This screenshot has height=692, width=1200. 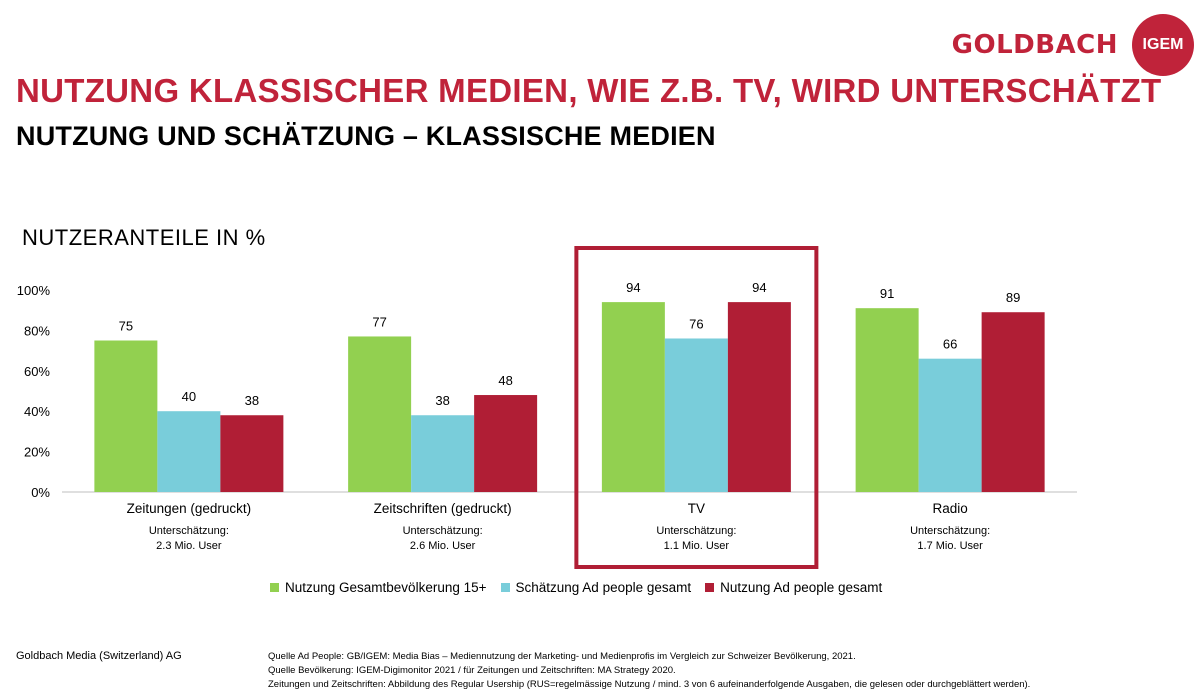 I want to click on legend-item: Schätzung Ad people gesamt, so click(x=596, y=587).